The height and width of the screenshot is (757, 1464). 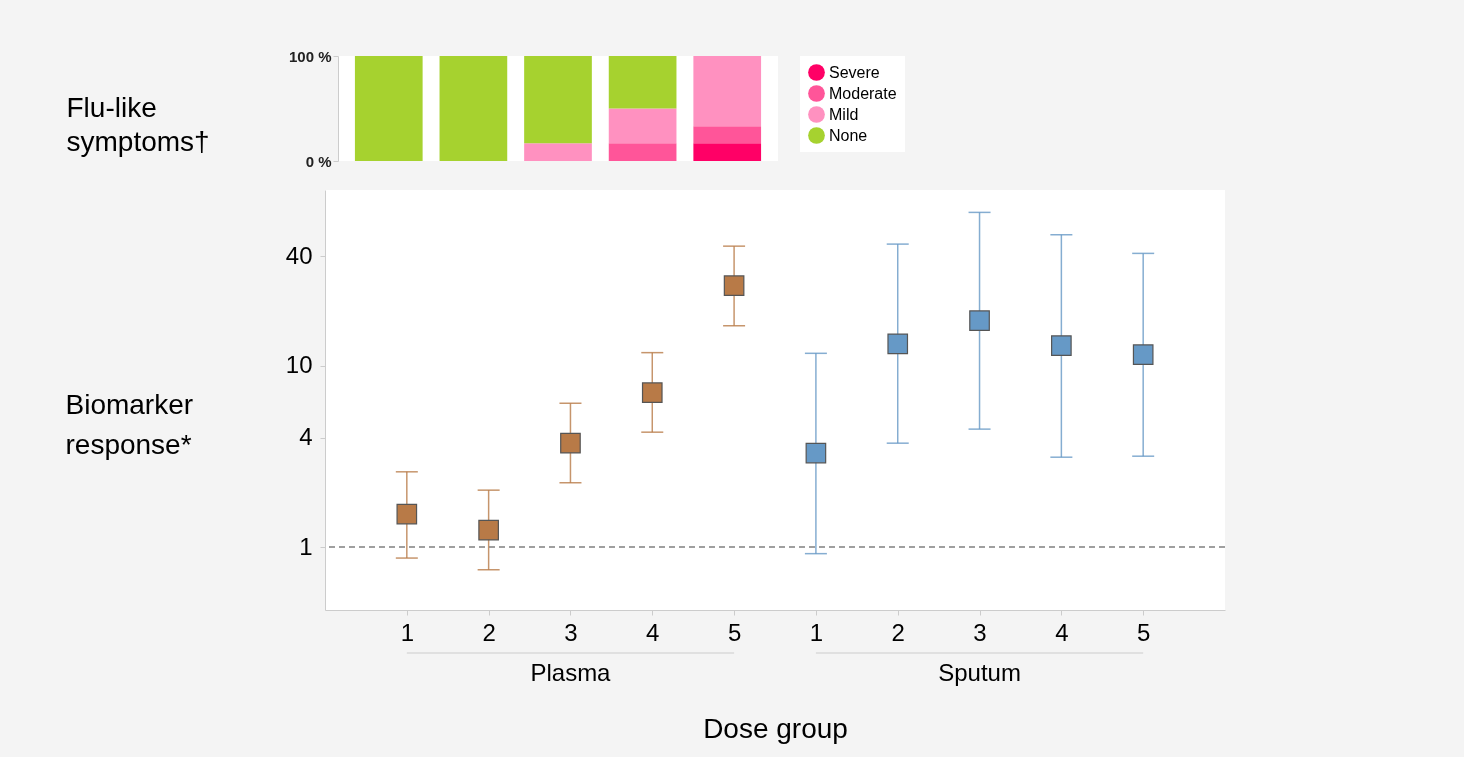 I want to click on y-axis-title: Biomarker response*, so click(x=129, y=424).